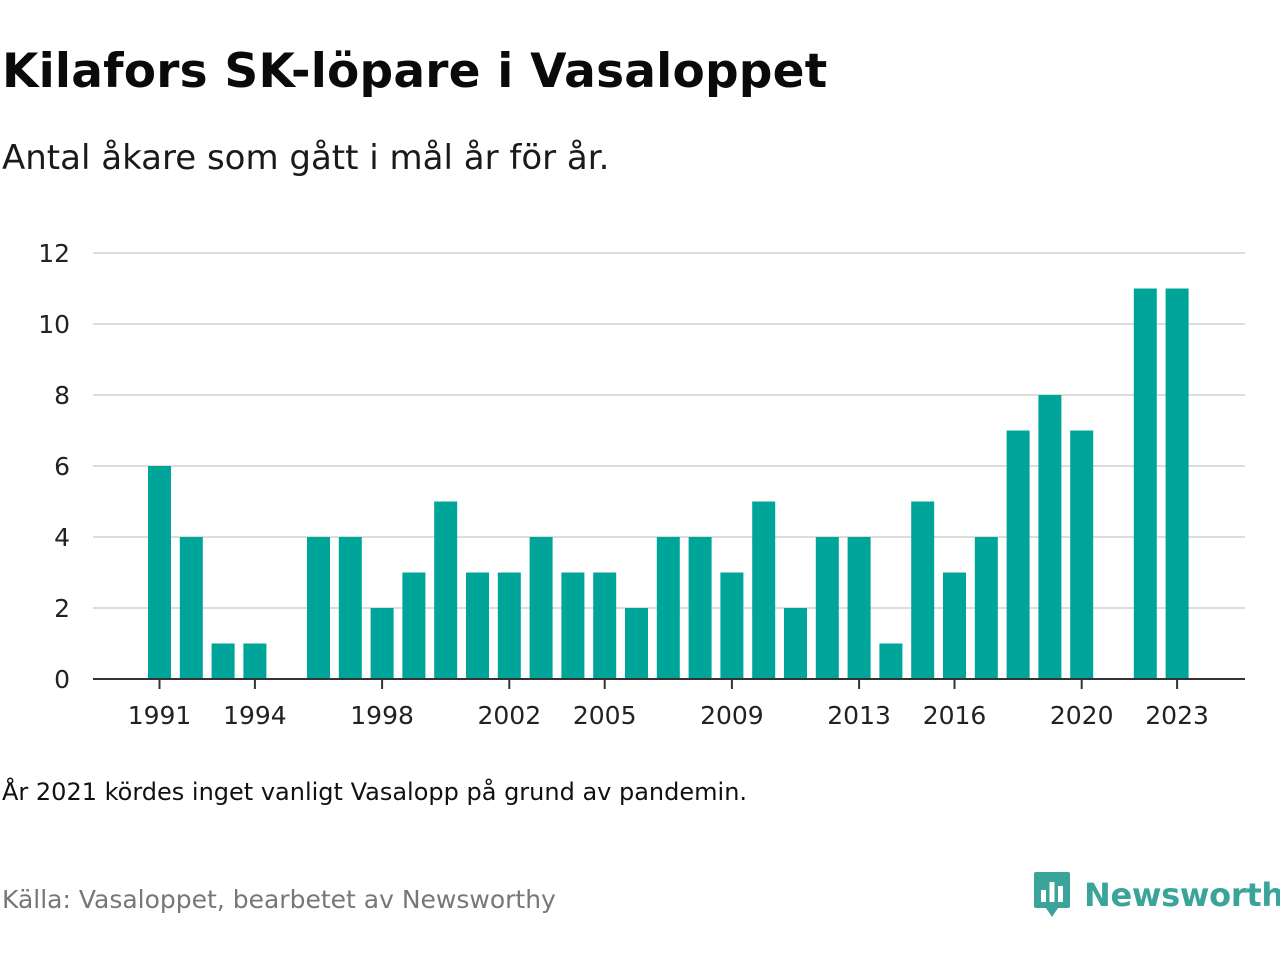 This screenshot has width=1280, height=960. Describe the element at coordinates (891, 661) in the screenshot. I see `bar-2014` at that location.